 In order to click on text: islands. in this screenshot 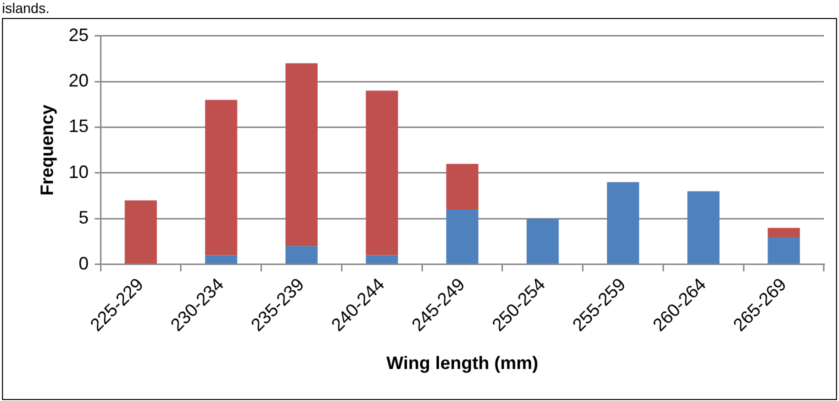, I will do `click(26, 8)`.